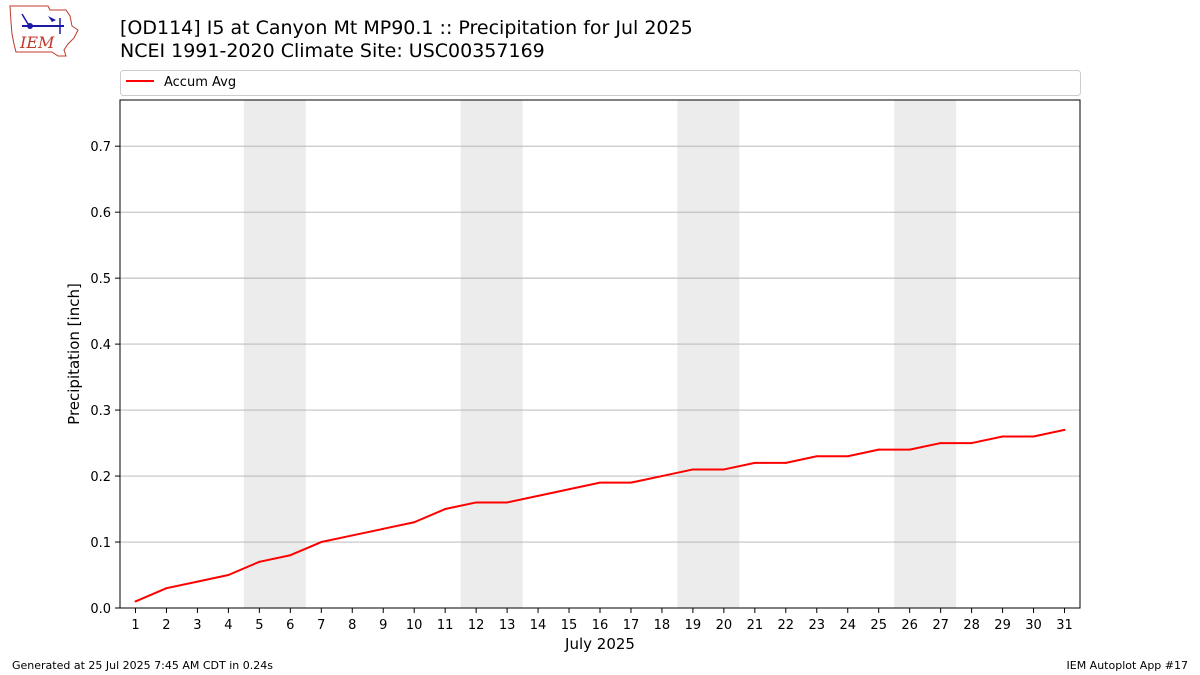  Describe the element at coordinates (105, 378) in the screenshot. I see `y-axis-ticks: 0.0 0.1 0.2 0.3 0.4 0.5 0.6 0.7` at that location.